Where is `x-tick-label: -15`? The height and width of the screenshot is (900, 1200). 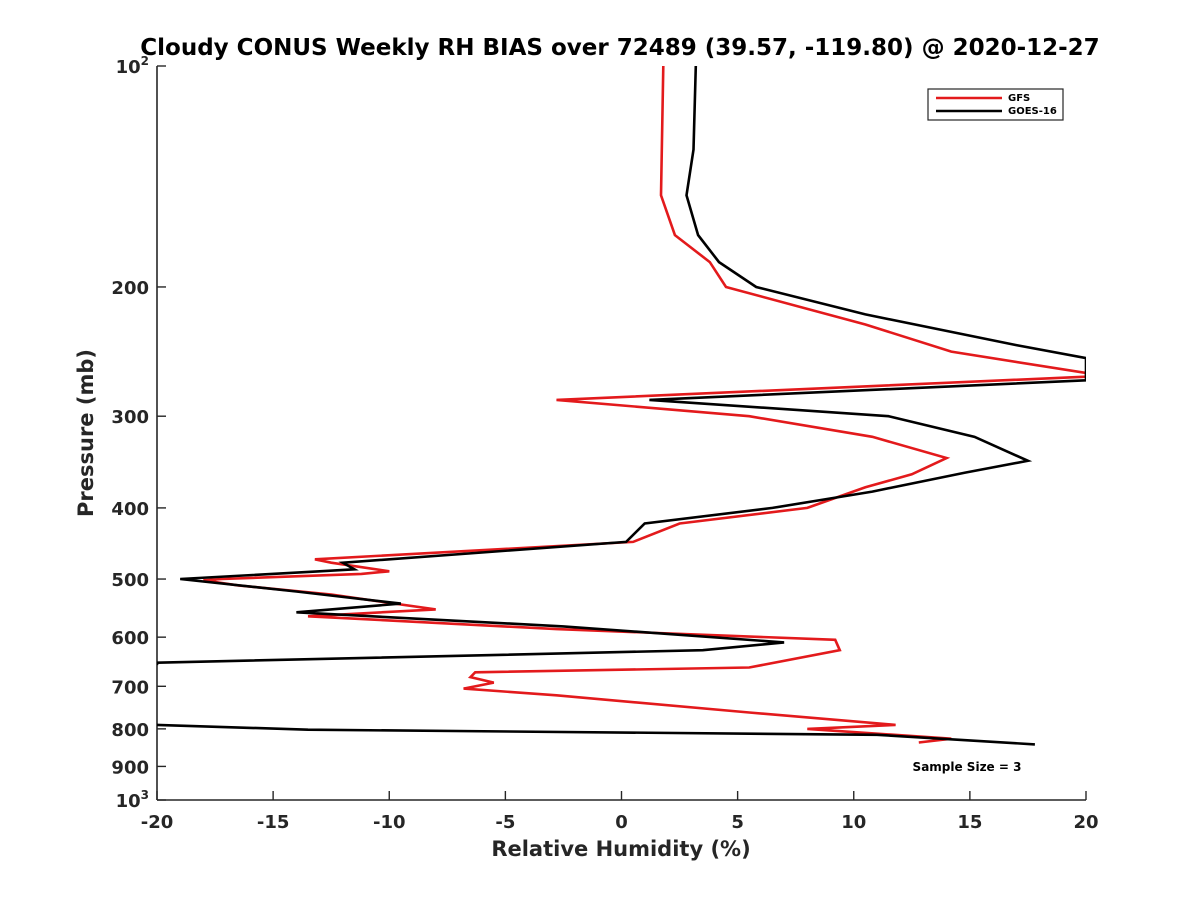
x-tick-label: -15 is located at coordinates (273, 822).